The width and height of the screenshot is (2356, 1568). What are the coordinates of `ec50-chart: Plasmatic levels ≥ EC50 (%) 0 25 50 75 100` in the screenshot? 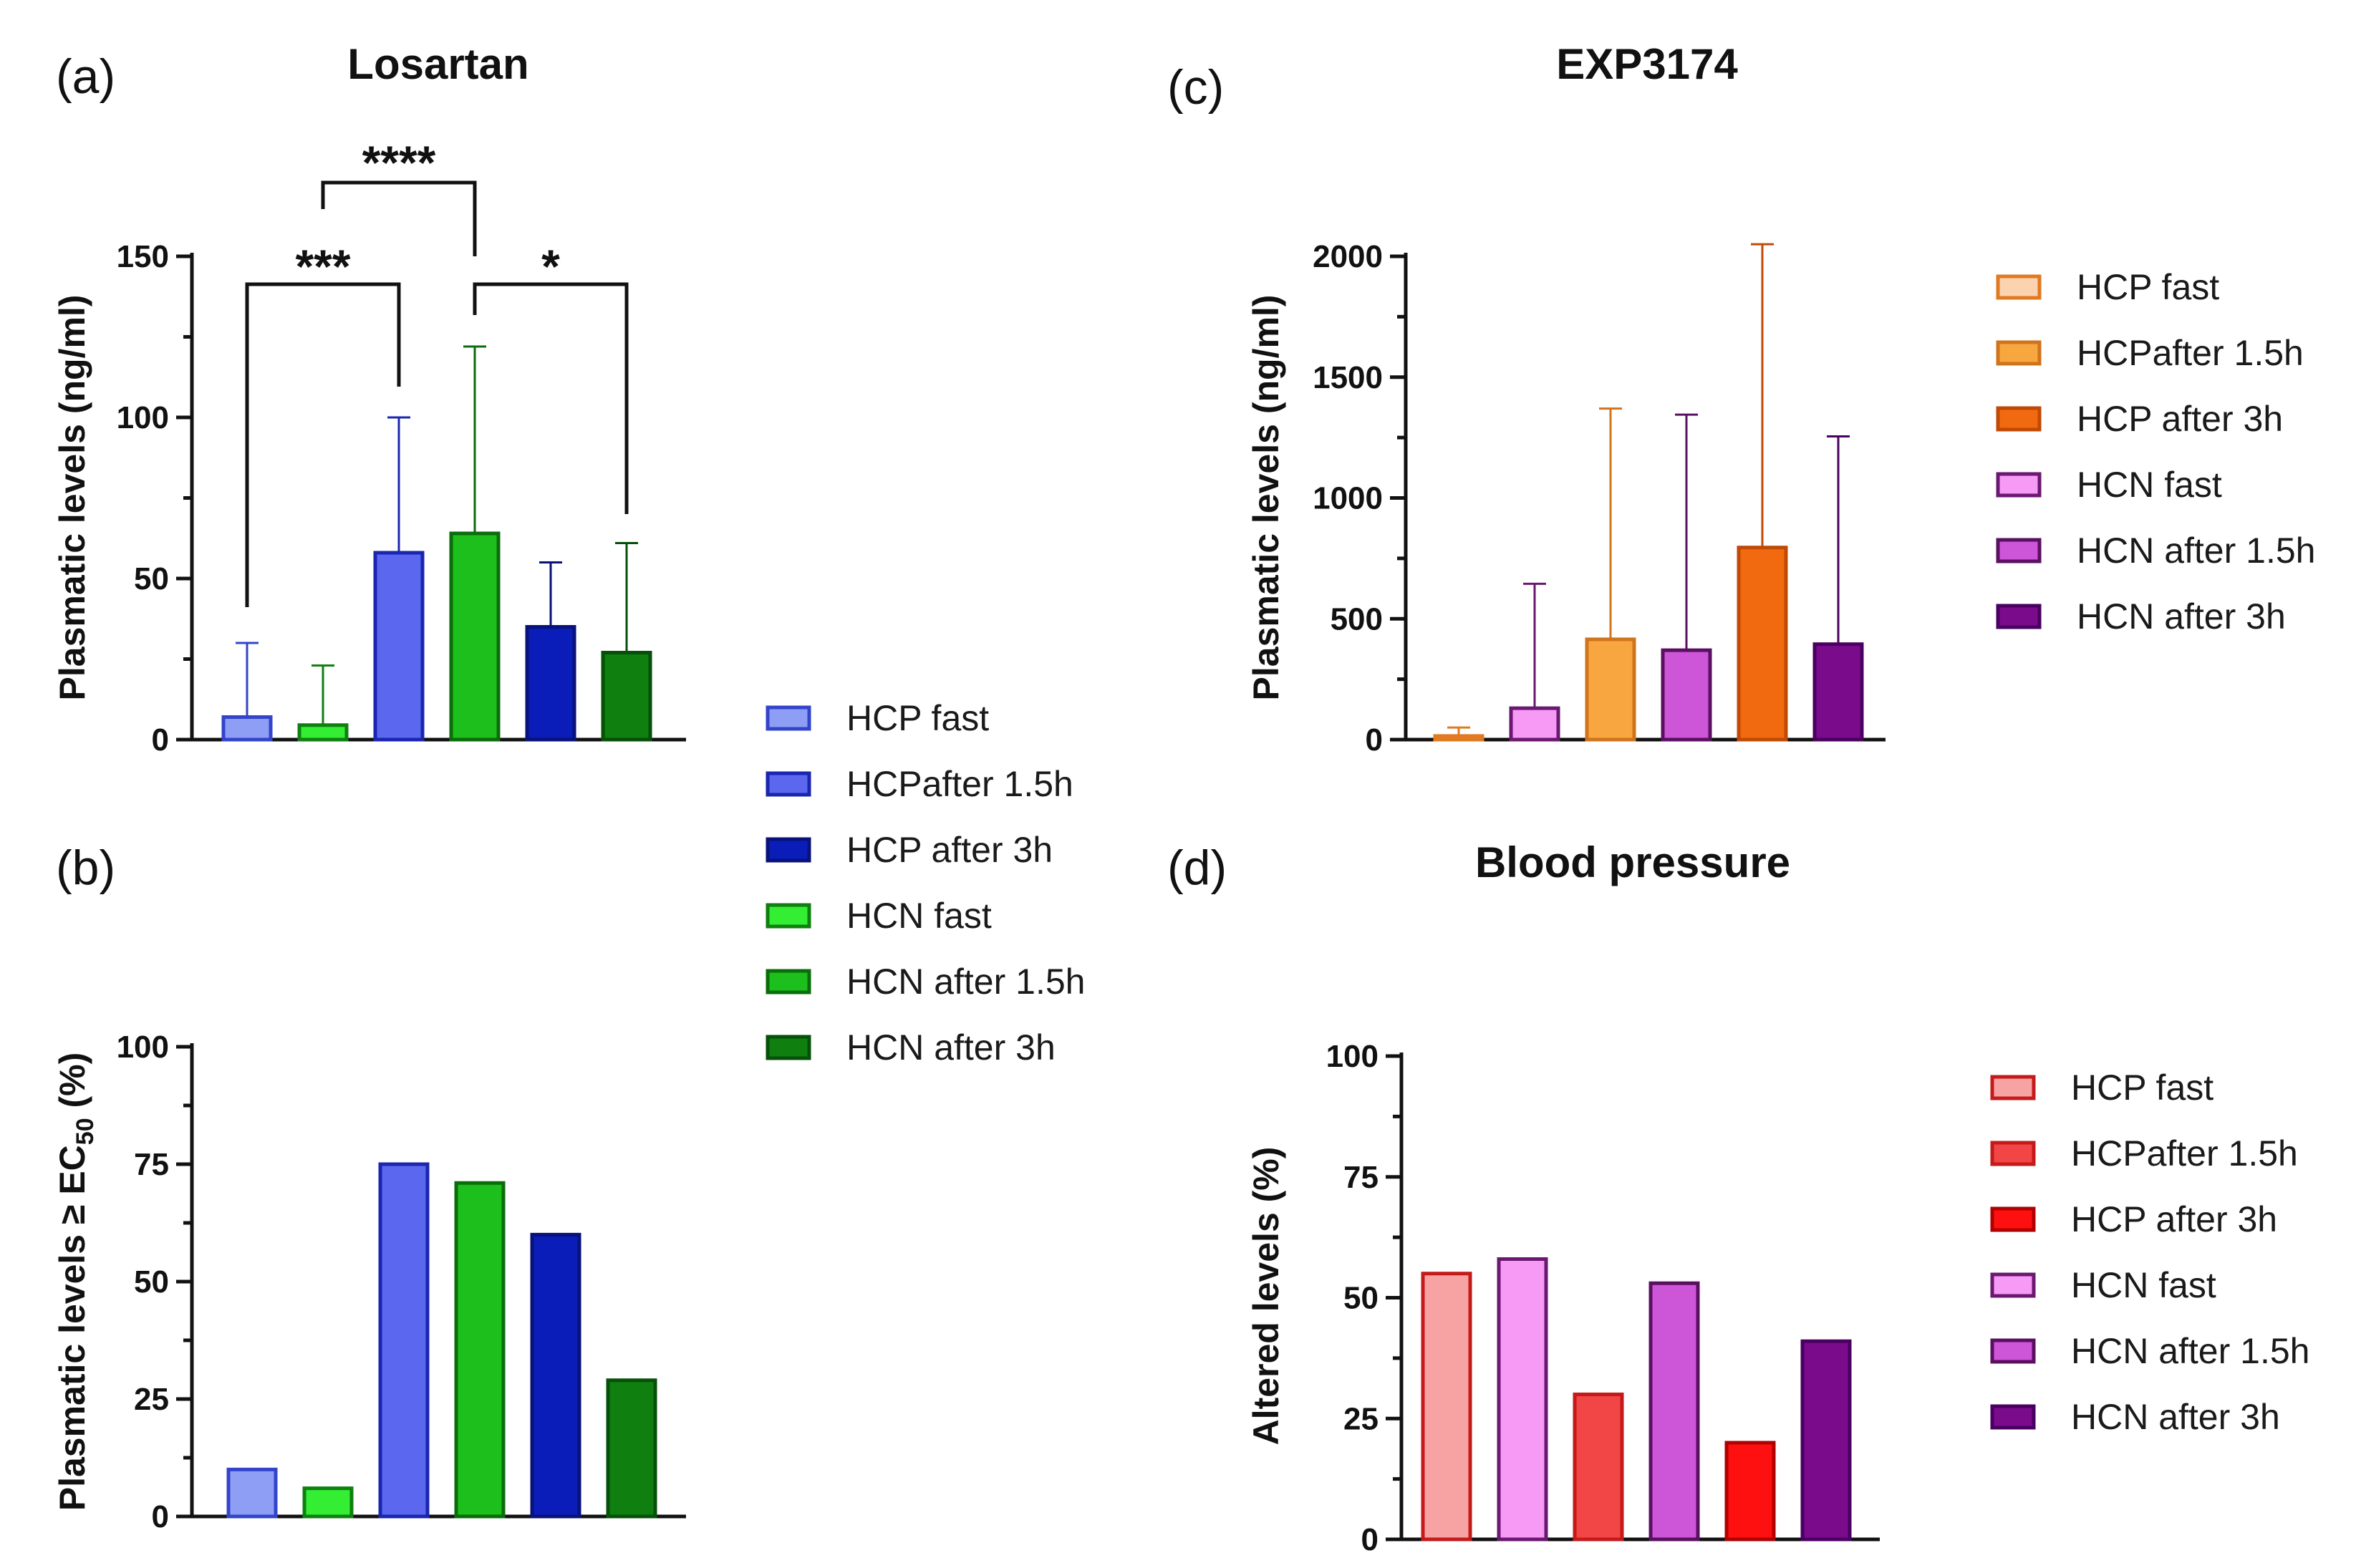 It's located at (369, 1282).